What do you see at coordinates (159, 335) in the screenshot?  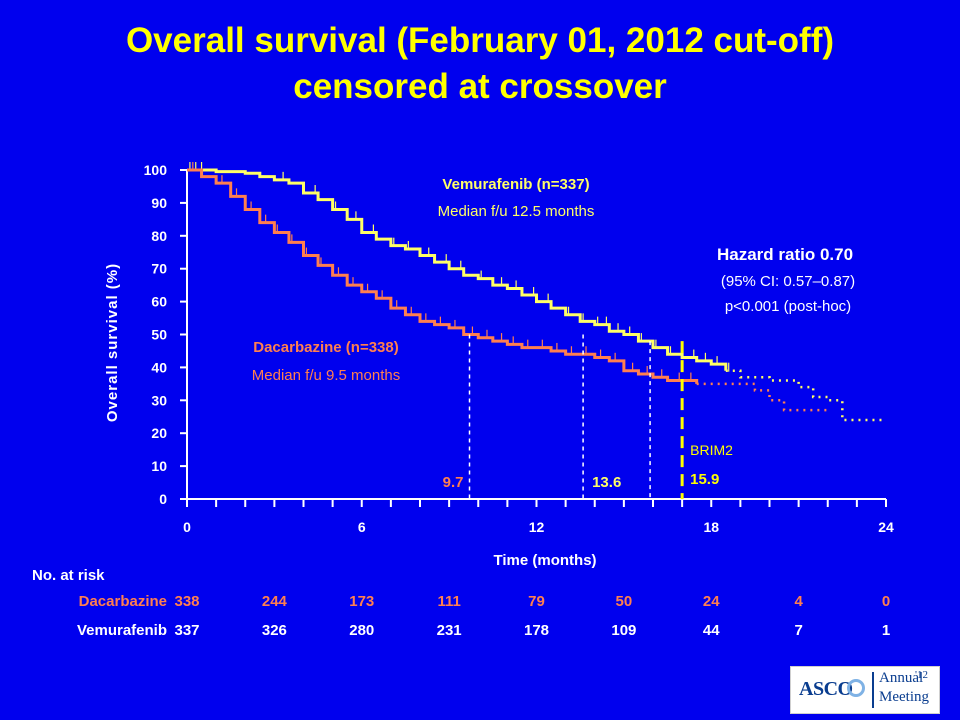 I see `y-tick-label: 50` at bounding box center [159, 335].